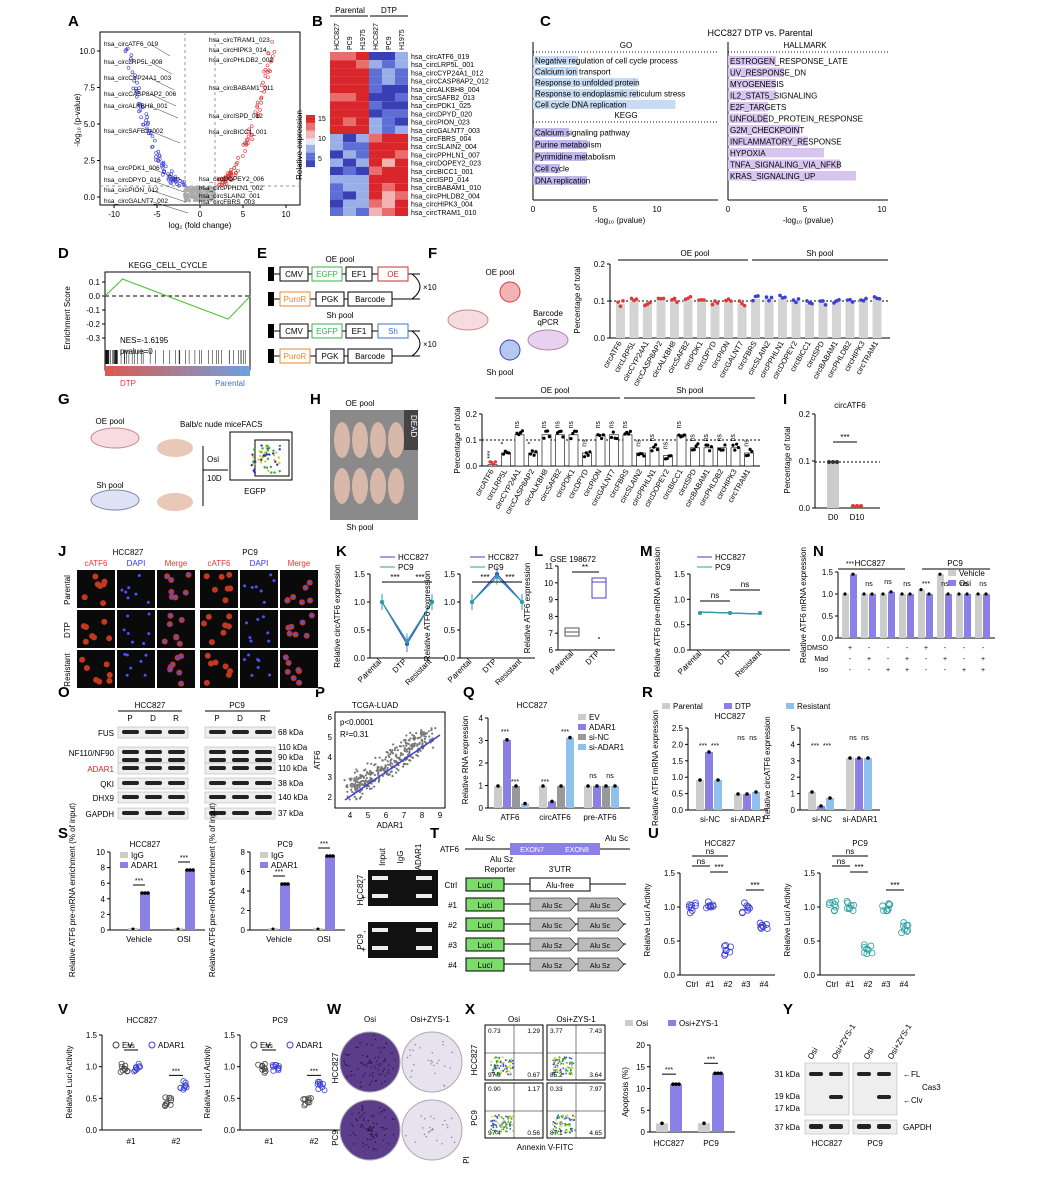  What do you see at coordinates (90, 88) in the screenshot?
I see `y-tick-label: 7.5` at bounding box center [90, 88].